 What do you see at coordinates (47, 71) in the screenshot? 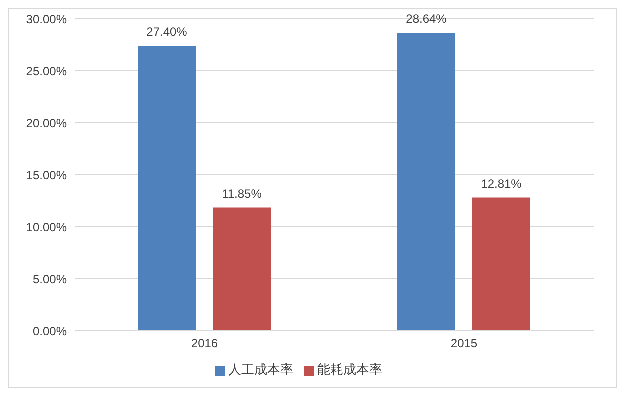
I see `y-tick-label: 25.00%` at bounding box center [47, 71].